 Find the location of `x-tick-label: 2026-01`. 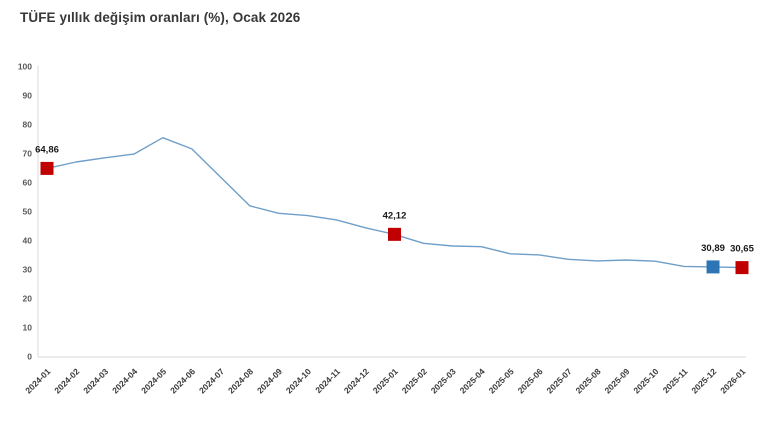

x-tick-label: 2026-01 is located at coordinates (732, 380).